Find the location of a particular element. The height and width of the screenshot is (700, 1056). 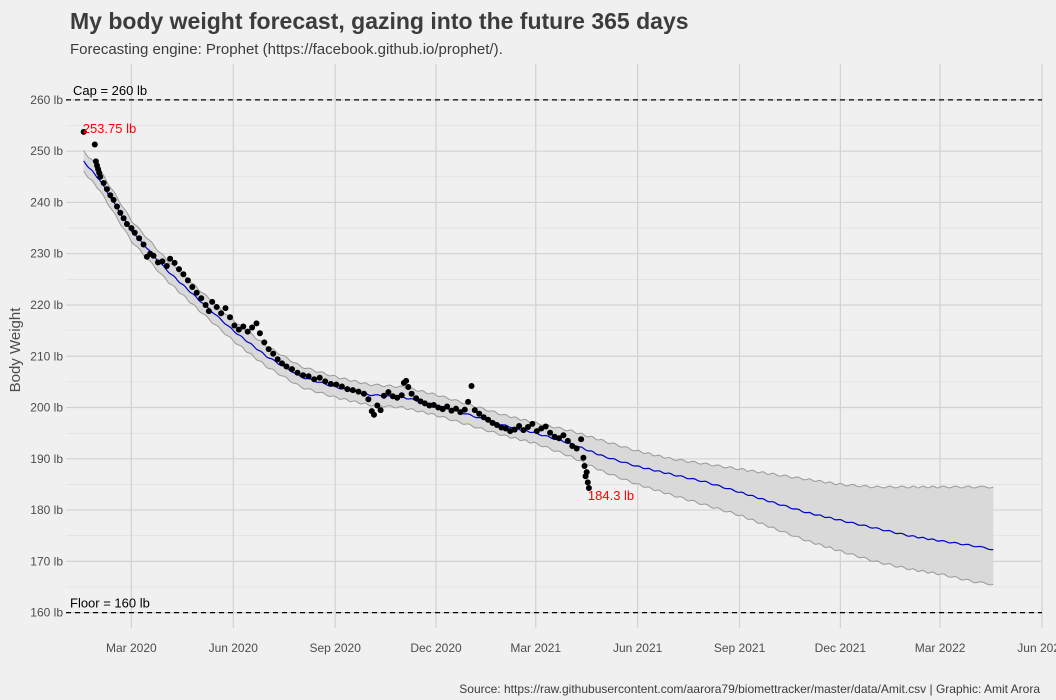

y-tick-label: 190 lb is located at coordinates (46, 459).